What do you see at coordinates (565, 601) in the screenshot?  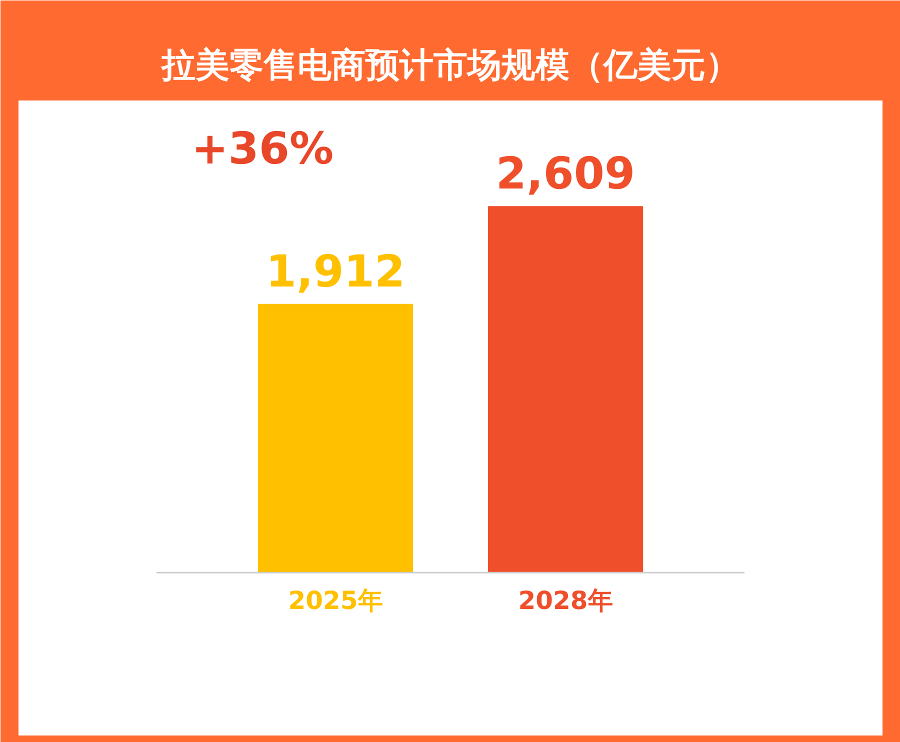 I see `x-tick-label: 2028年` at bounding box center [565, 601].